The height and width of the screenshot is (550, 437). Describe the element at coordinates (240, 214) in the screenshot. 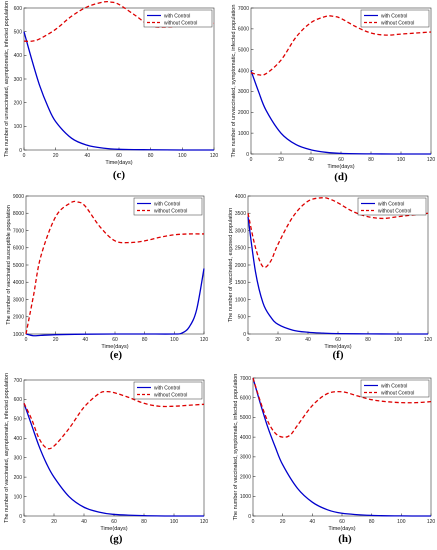

I see `y-tick-label: 3500` at that location.